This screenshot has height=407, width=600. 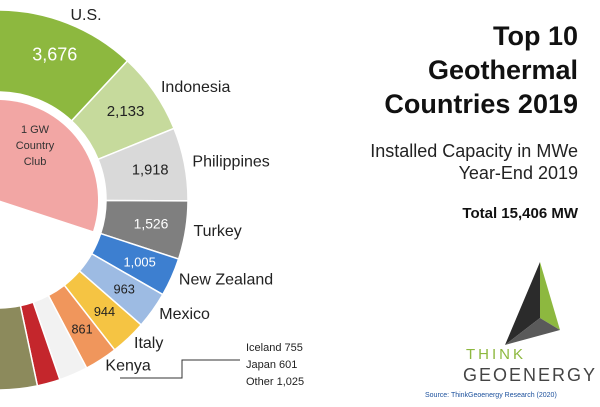 I want to click on category-label: Philippines, so click(x=230, y=162).